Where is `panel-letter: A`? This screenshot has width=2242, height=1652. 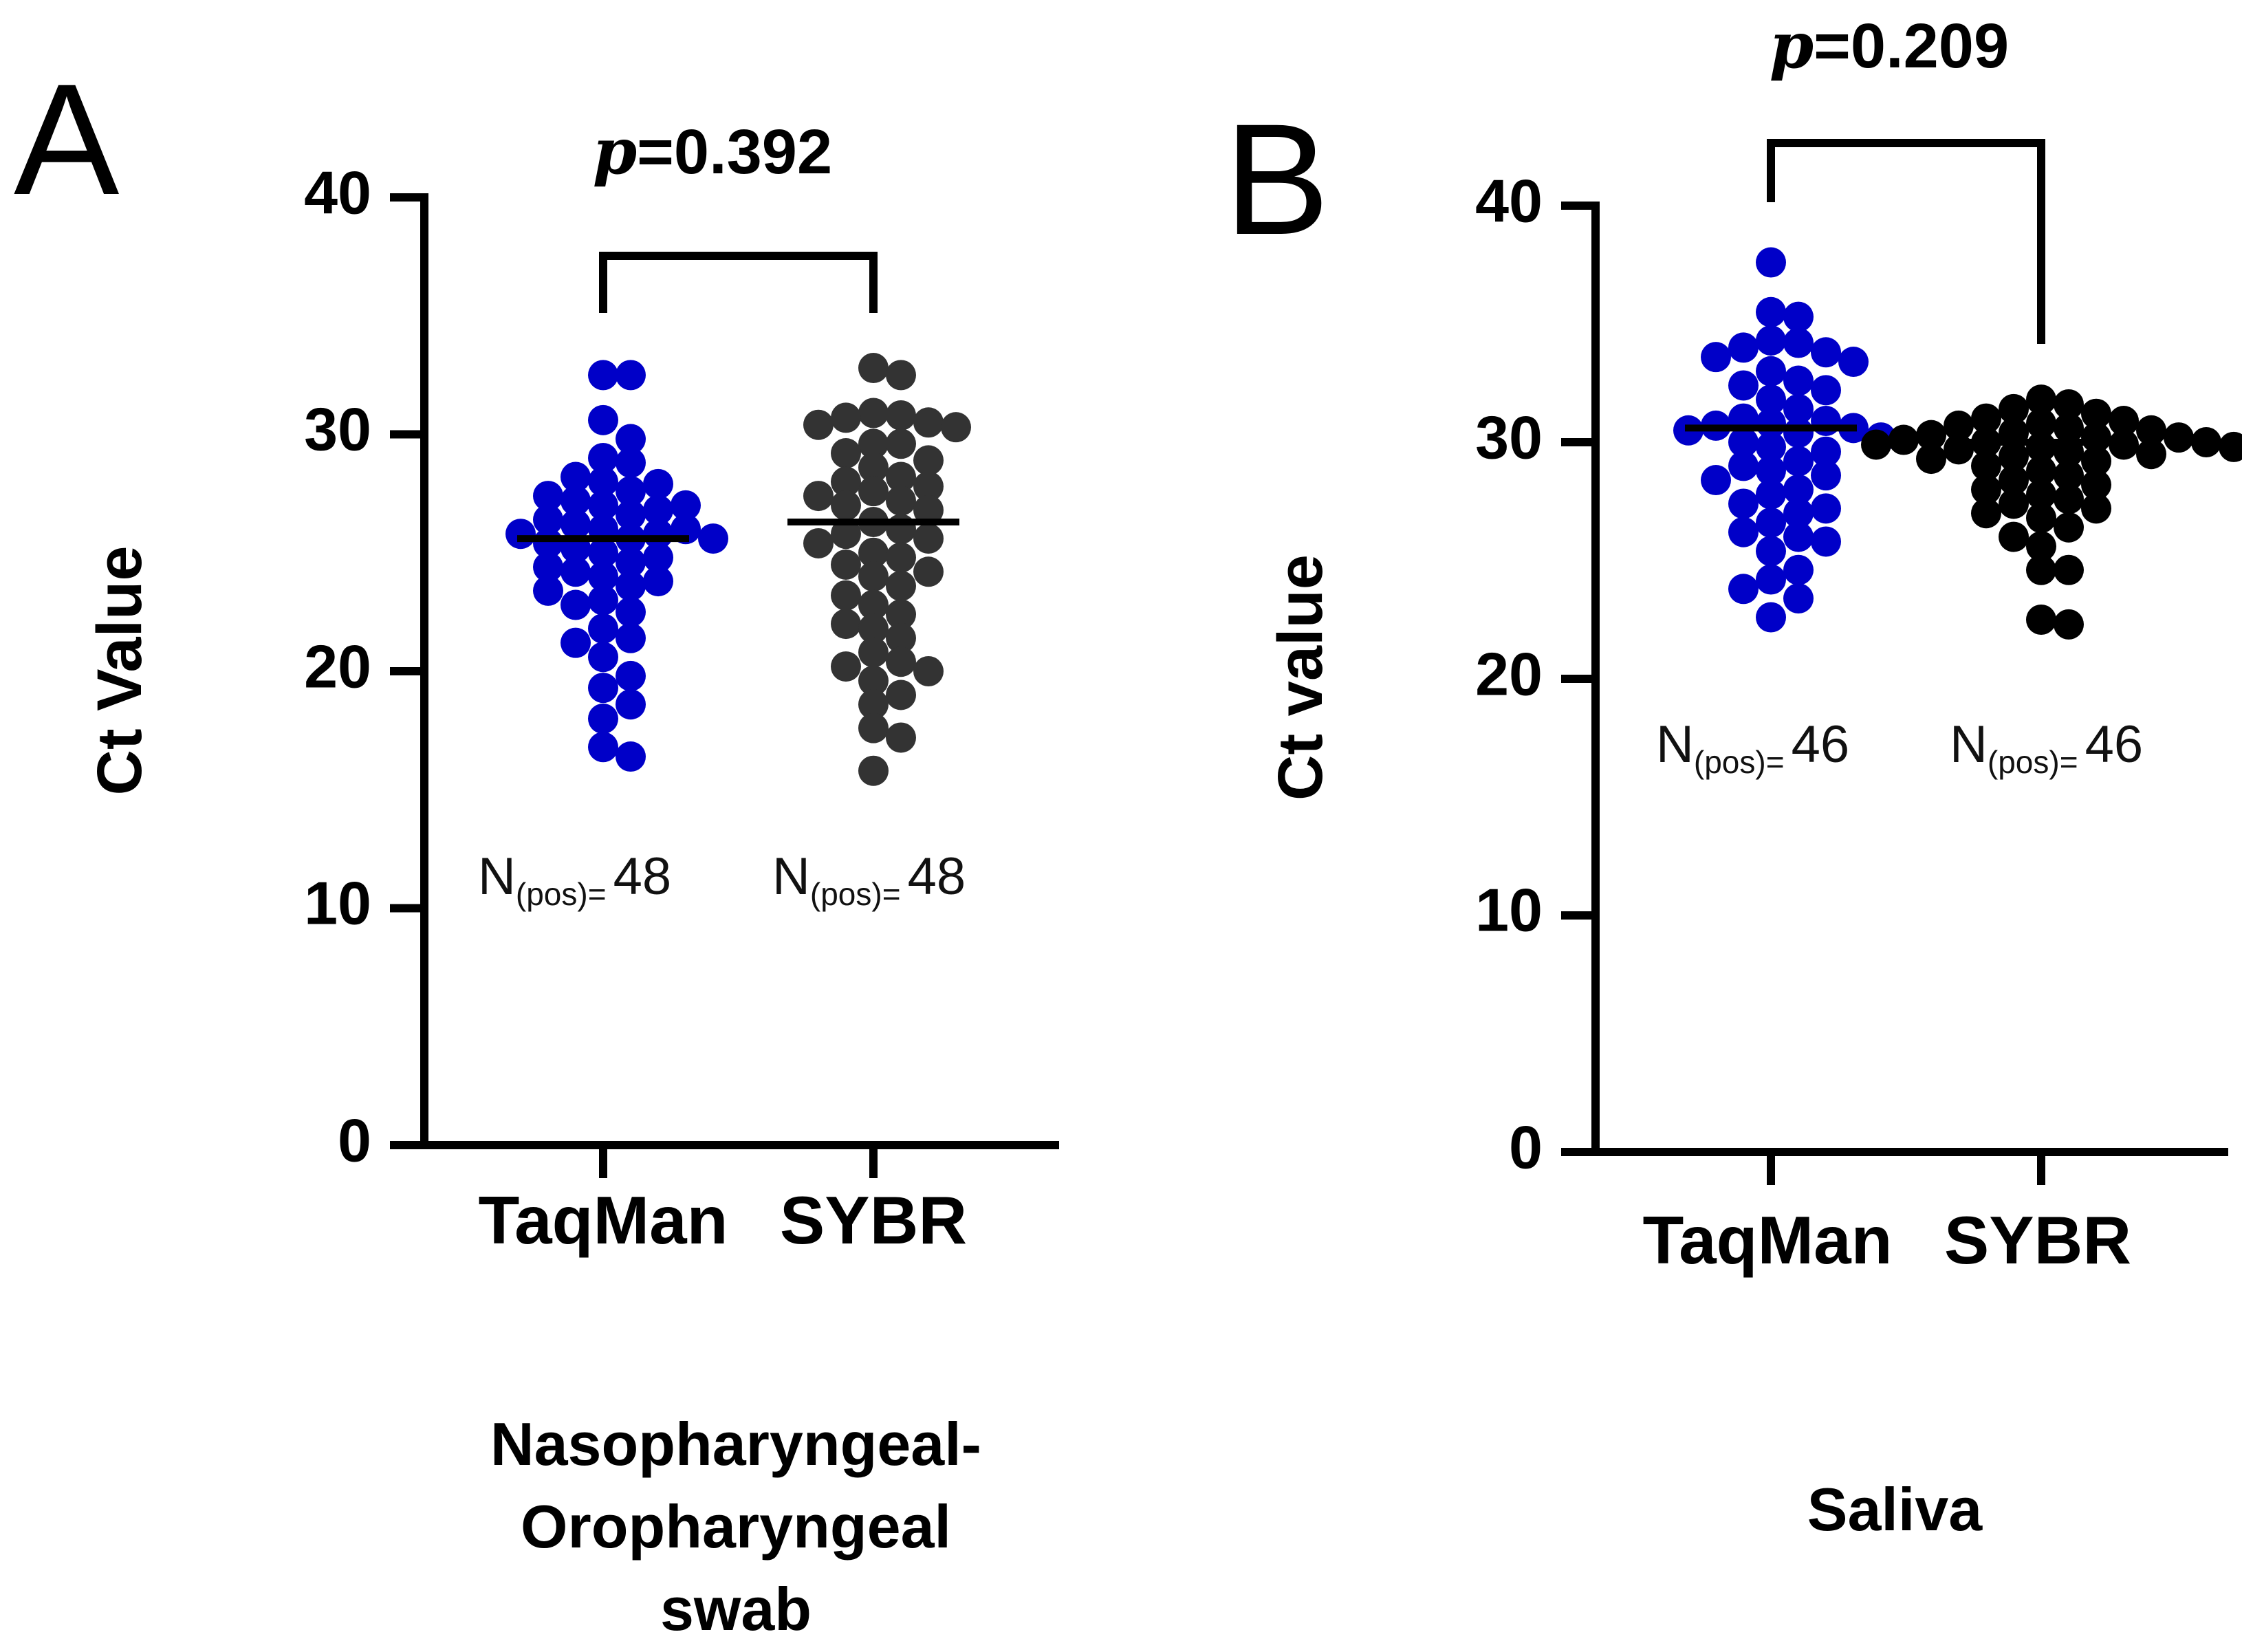
panel-letter: A is located at coordinates (66, 139).